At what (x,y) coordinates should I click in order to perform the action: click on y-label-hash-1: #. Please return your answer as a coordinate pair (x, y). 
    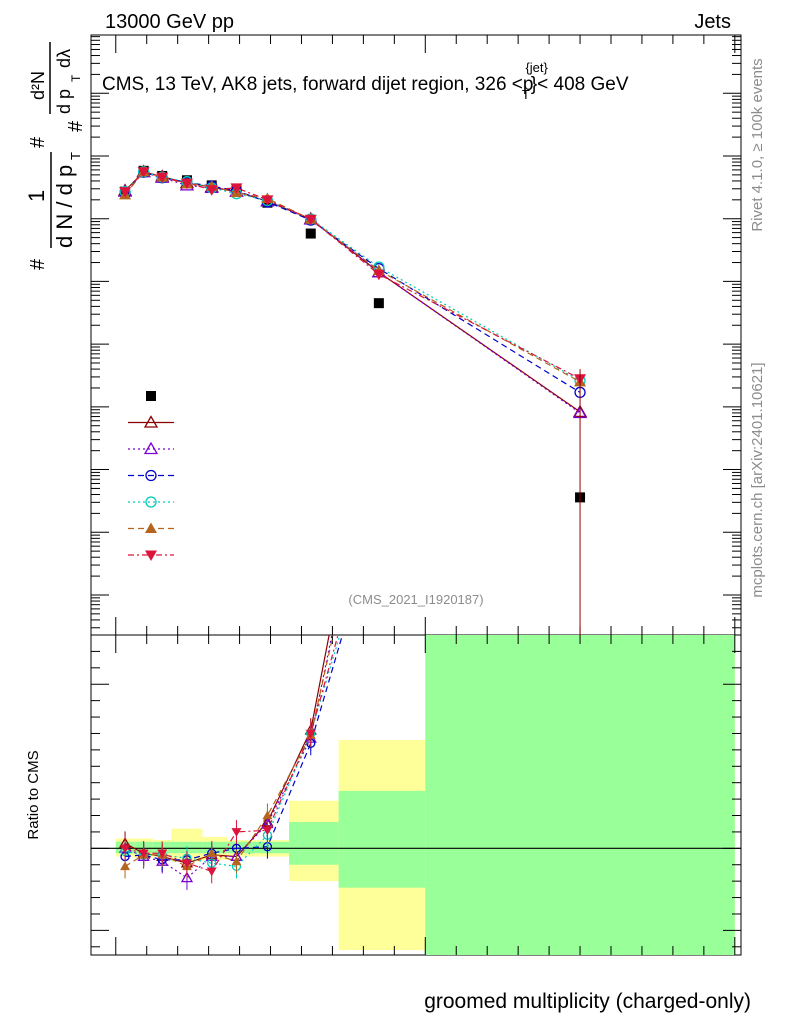
    Looking at the image, I should click on (38, 264).